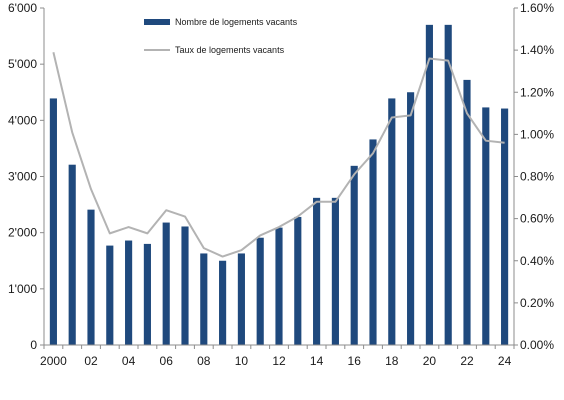  I want to click on bar-2022, so click(467, 212).